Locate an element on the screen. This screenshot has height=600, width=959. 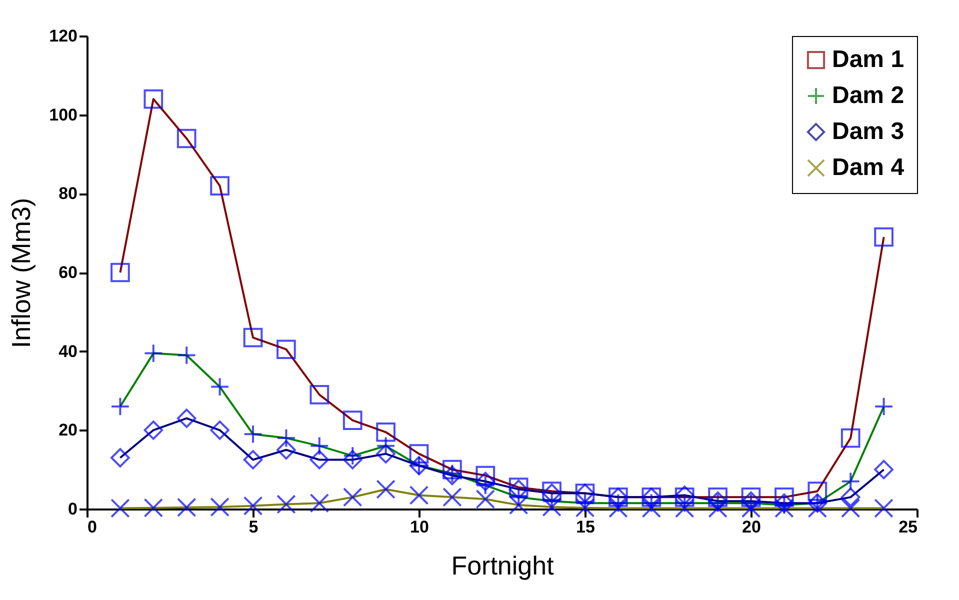
legend-label: Dam 3 is located at coordinates (868, 131).